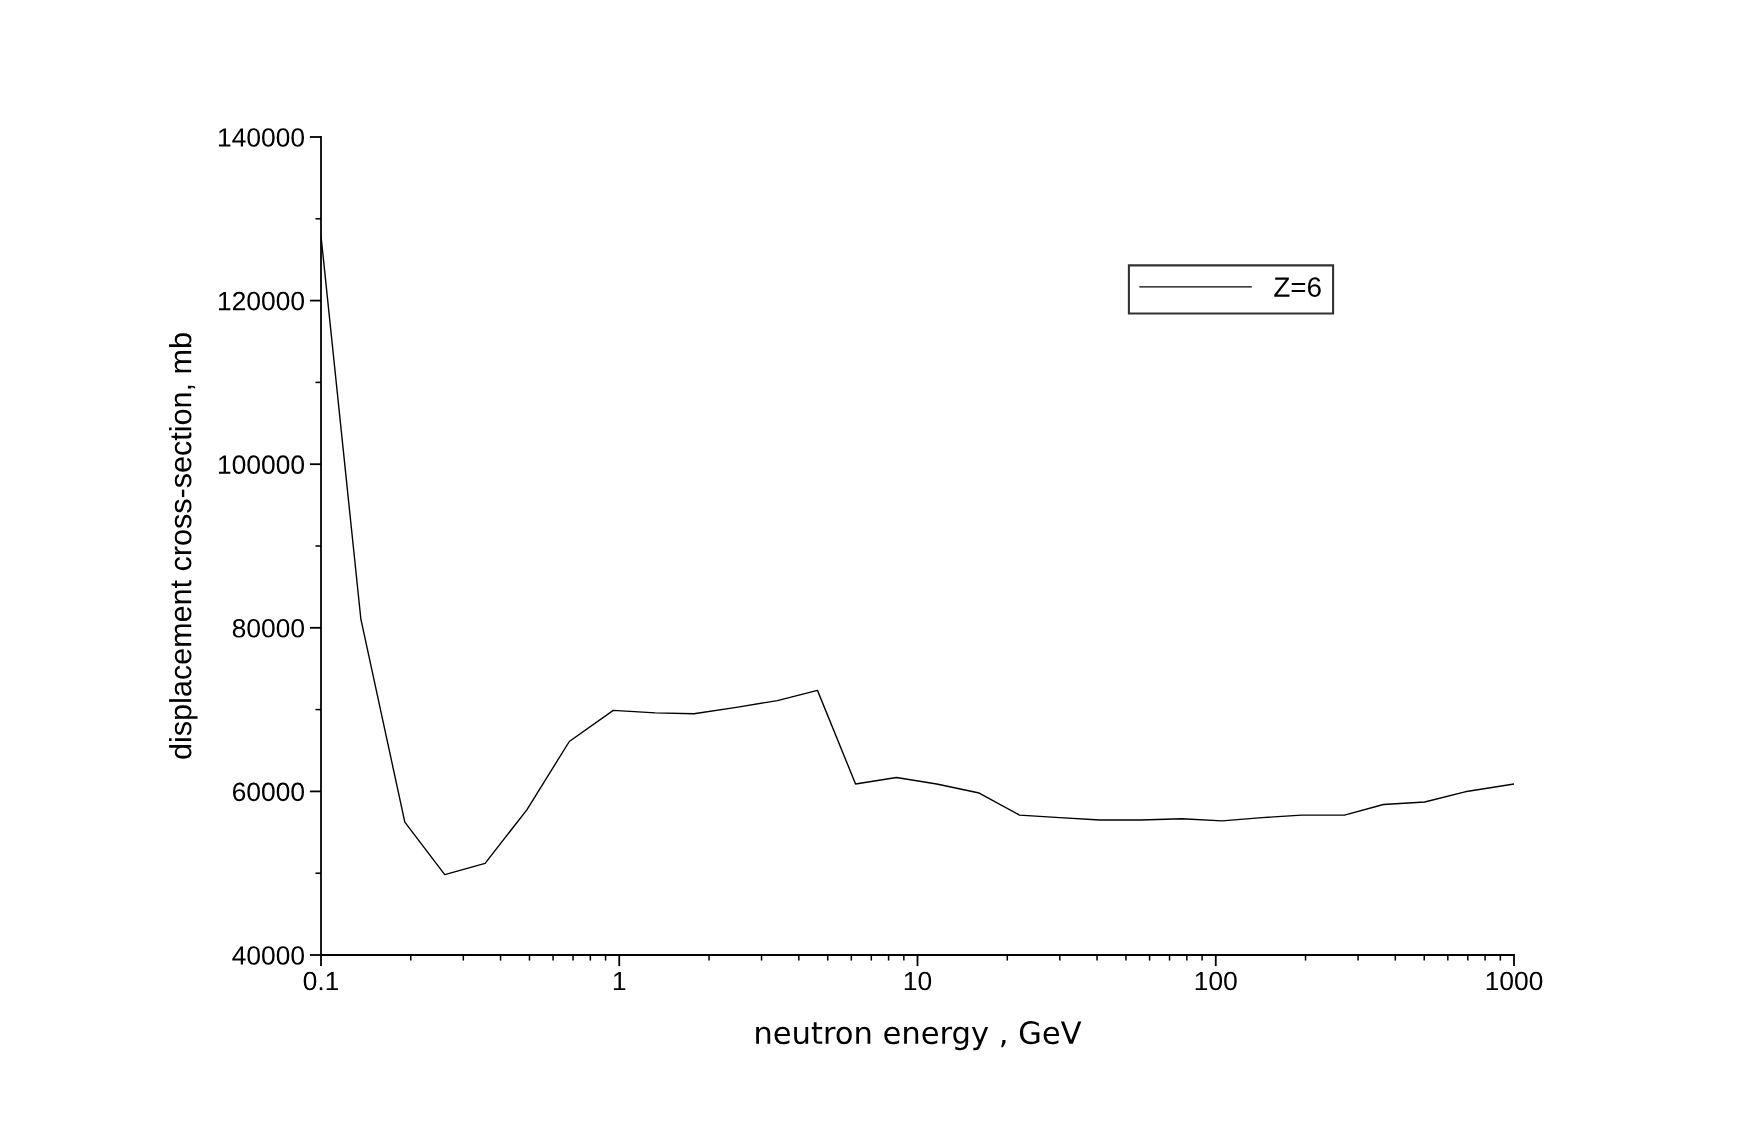 The image size is (1749, 1139). I want to click on legend-label: Z=6, so click(1297, 287).